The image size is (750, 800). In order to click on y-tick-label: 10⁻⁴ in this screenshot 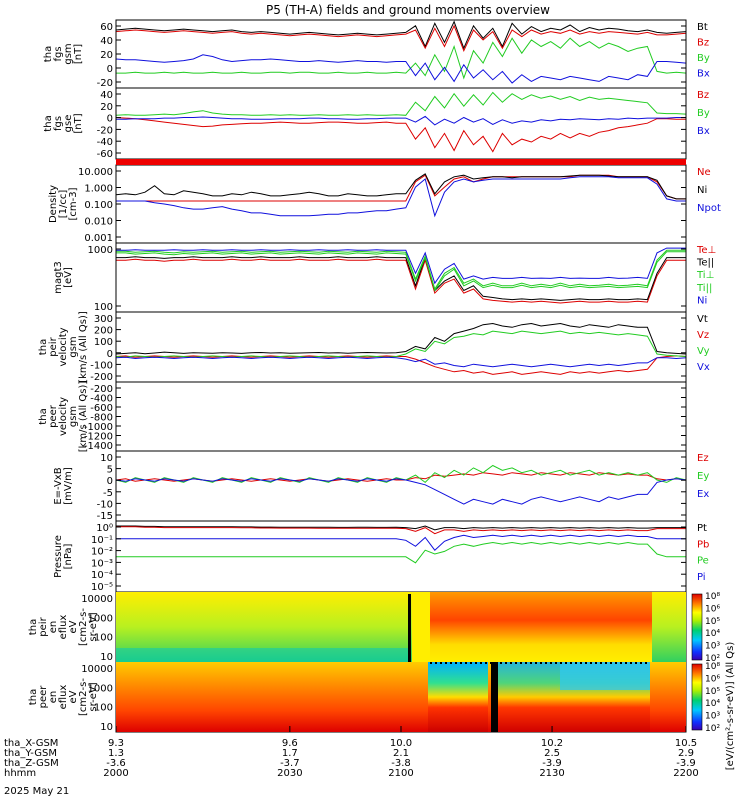, I will do `click(102, 575)`.